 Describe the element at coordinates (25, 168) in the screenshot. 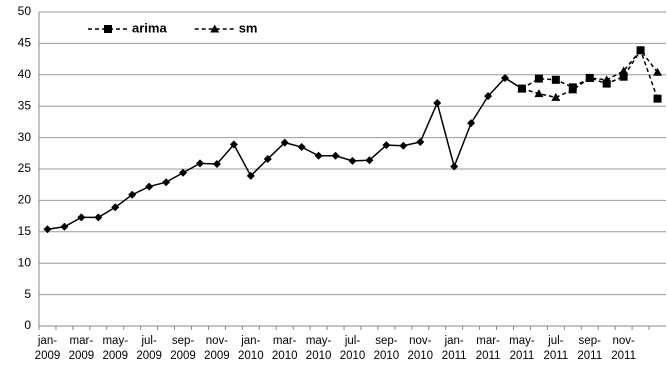

I see `y-tick-label: 25` at that location.